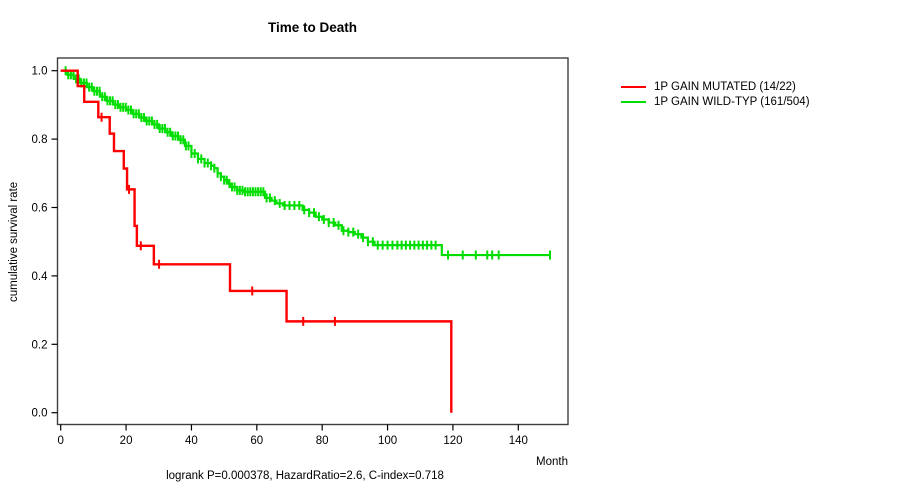  I want to click on x-tick-label: 20, so click(126, 441).